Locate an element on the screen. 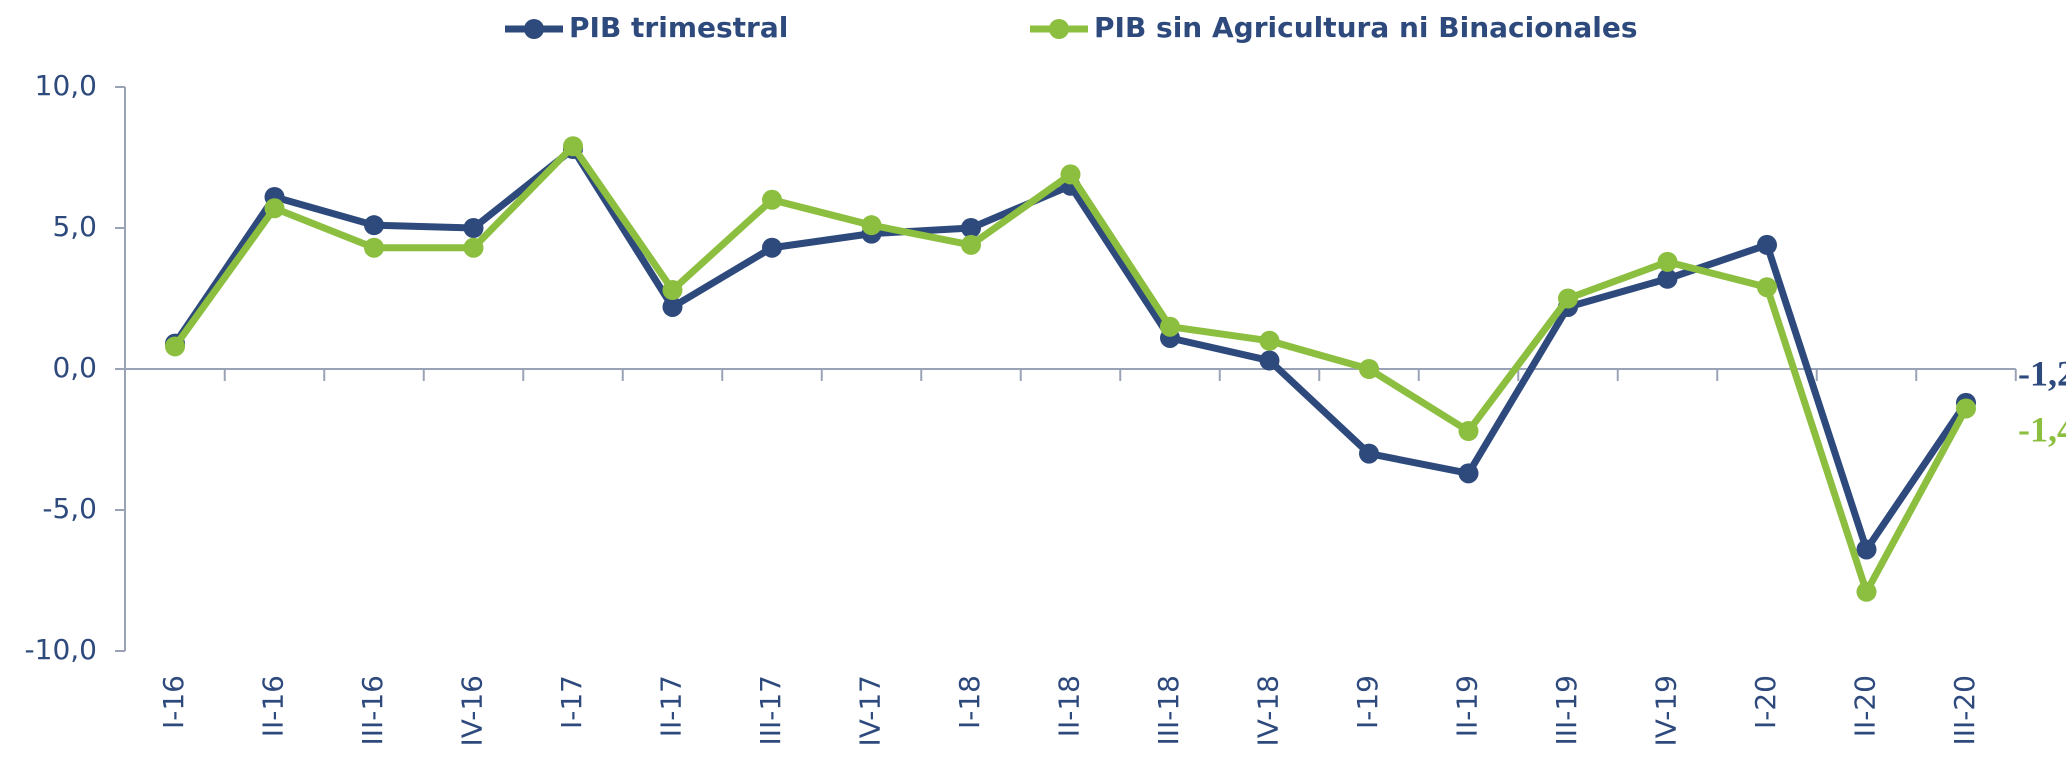  x-tick-label: IV-18 is located at coordinates (1268, 711).